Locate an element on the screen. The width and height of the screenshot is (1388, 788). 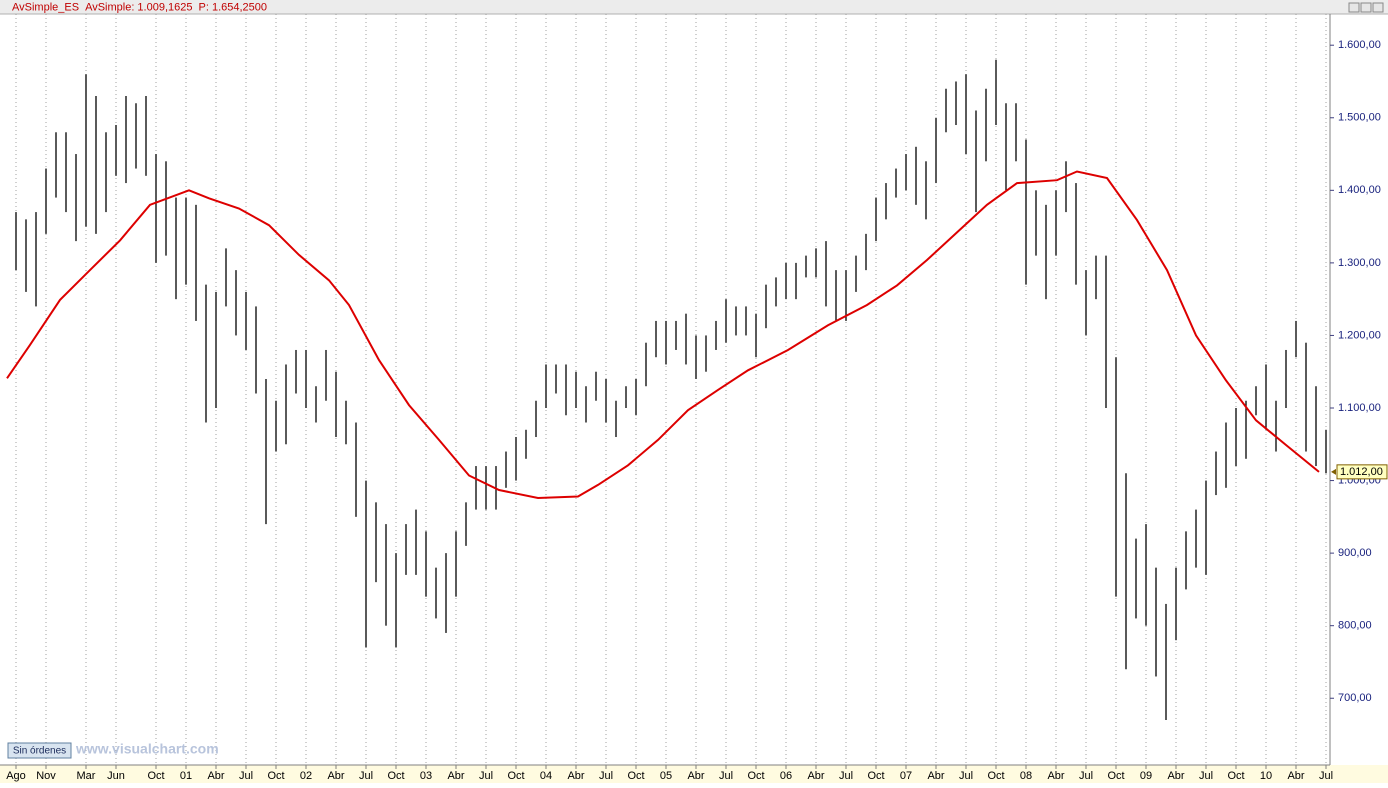
last-value-box is located at coordinates (1362, 472).